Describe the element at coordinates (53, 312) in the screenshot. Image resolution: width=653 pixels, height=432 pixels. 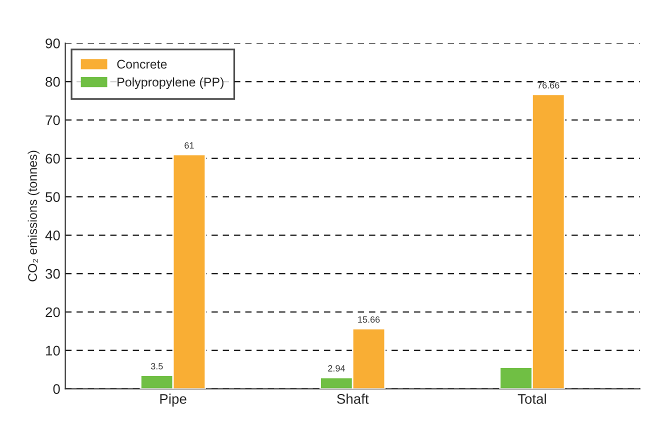
I see `y-tick-label: 20` at that location.